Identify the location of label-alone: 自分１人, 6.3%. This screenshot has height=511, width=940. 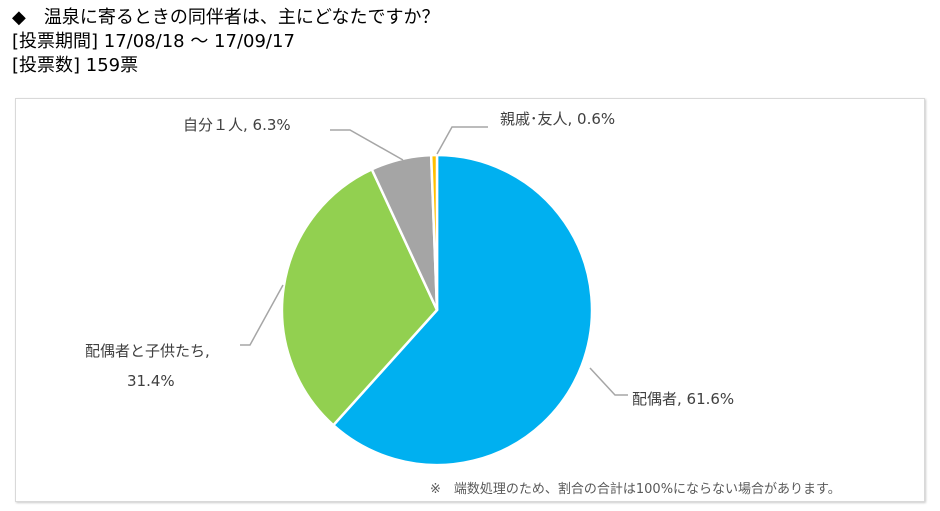
(237, 125).